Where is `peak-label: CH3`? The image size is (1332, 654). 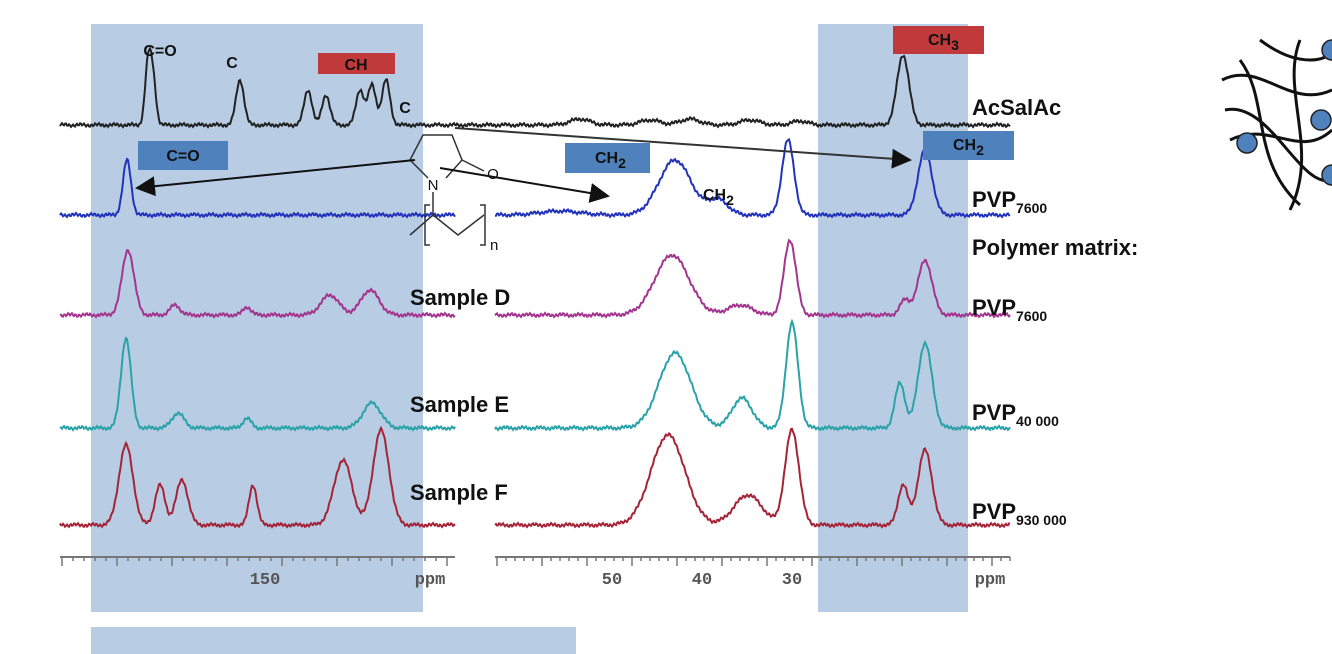 peak-label: CH3 is located at coordinates (943, 42).